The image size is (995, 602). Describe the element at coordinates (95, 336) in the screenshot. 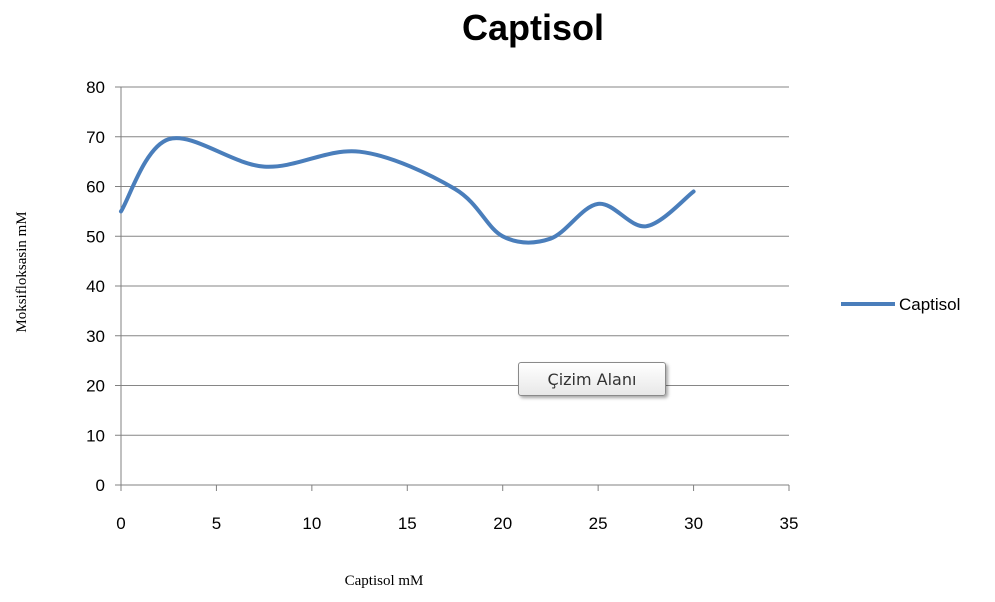

I see `y-tick-label: 30` at that location.